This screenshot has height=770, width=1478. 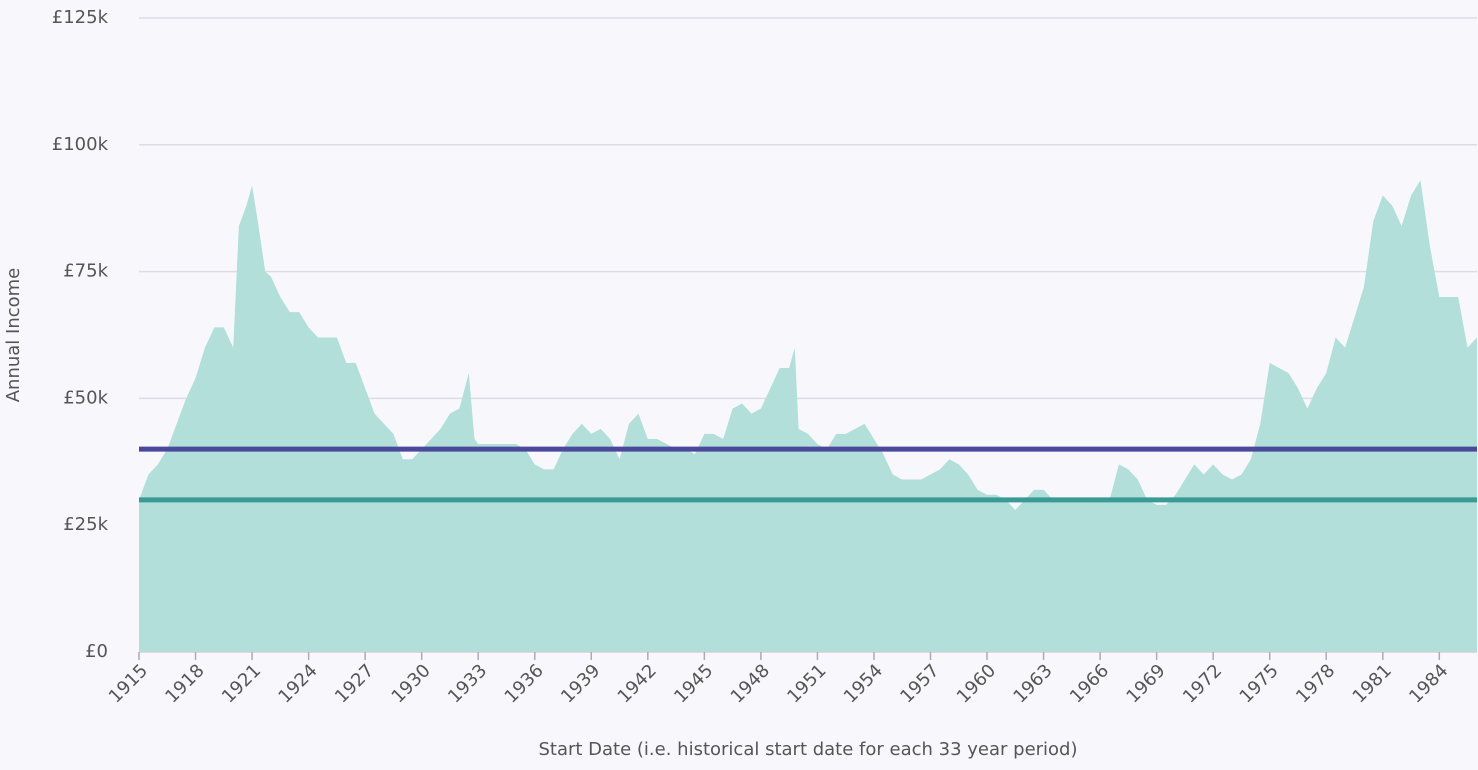 I want to click on x-tick-label: 1975, so click(x=1259, y=683).